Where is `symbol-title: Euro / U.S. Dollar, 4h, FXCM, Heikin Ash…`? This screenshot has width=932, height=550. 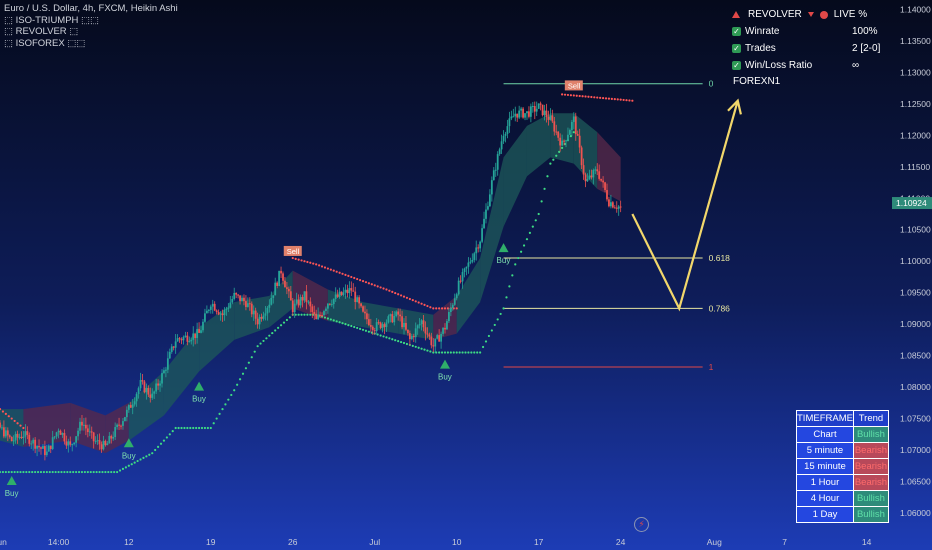 symbol-title: Euro / U.S. Dollar, 4h, FXCM, Heikin Ash… is located at coordinates (91, 8).